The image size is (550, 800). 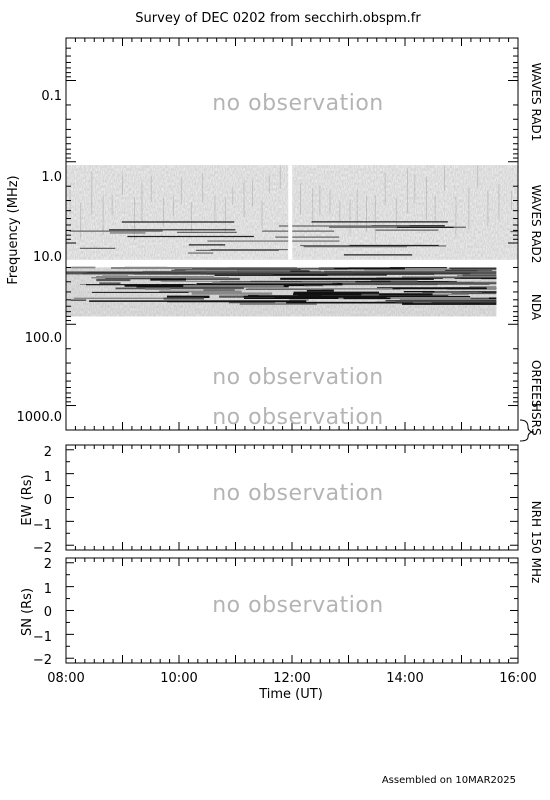 What do you see at coordinates (27, 612) in the screenshot?
I see `sn-axis-label: SN (Rs)` at bounding box center [27, 612].